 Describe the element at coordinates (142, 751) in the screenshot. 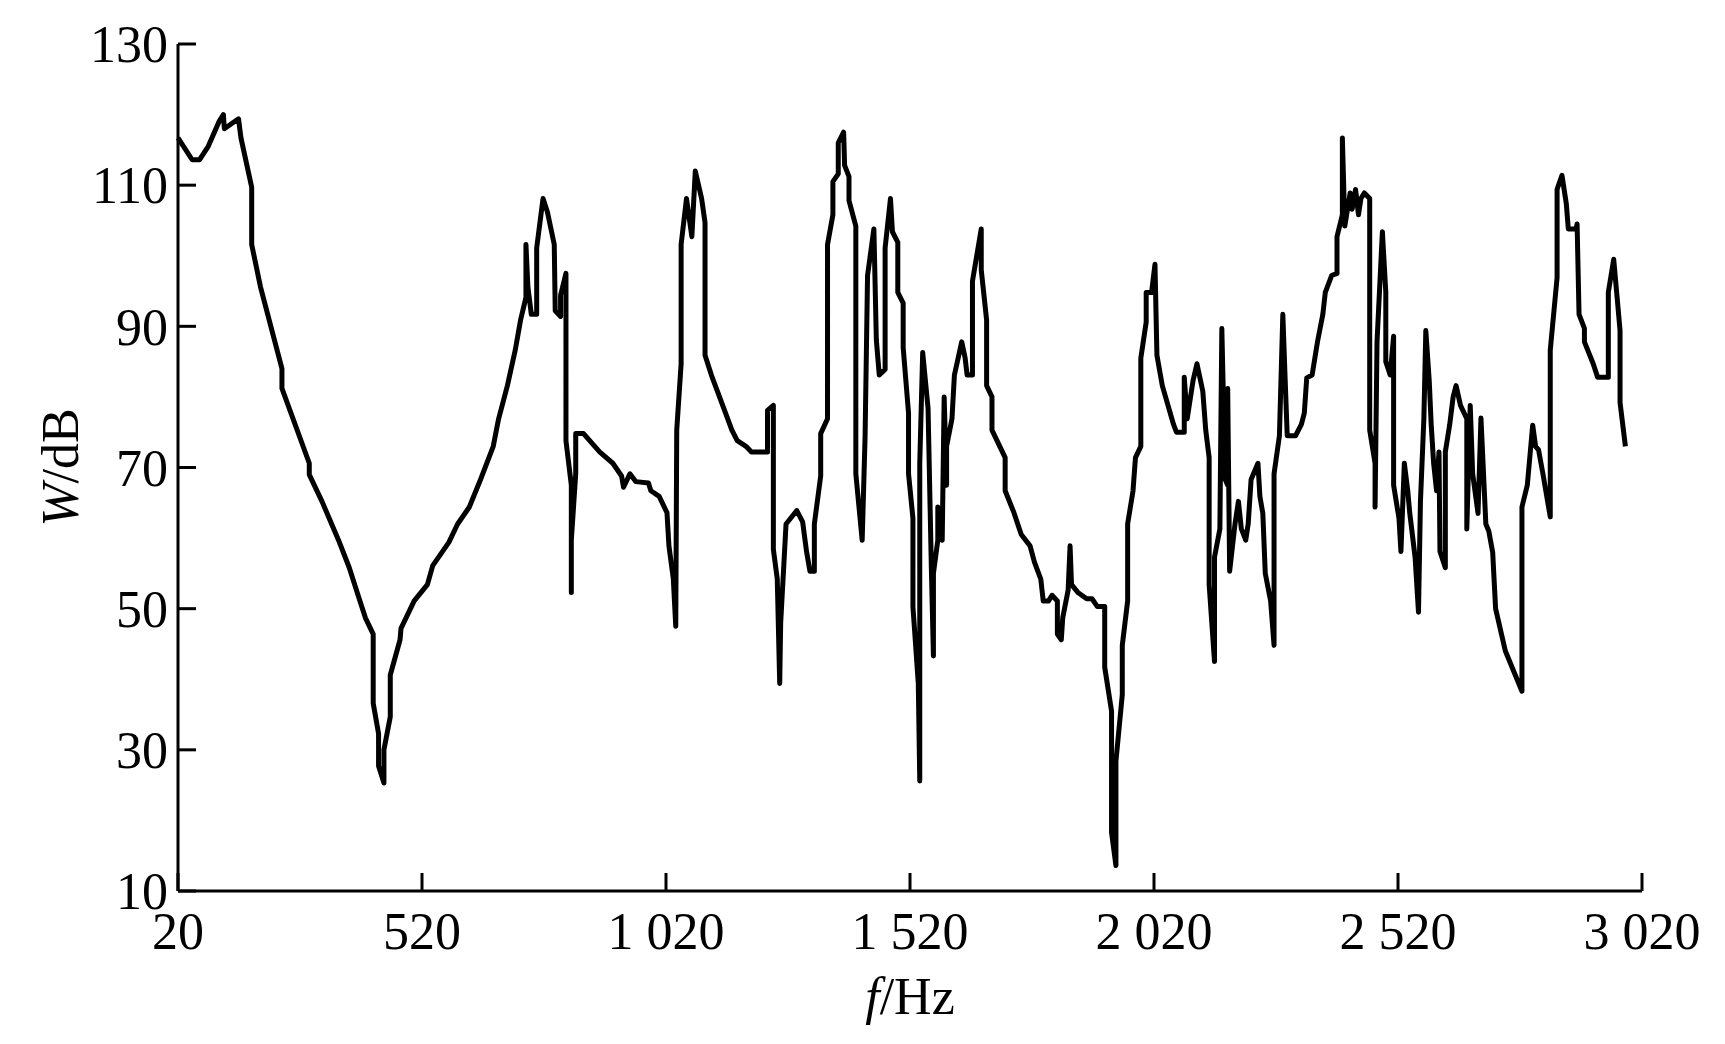

I see `y-tick-label: 30` at that location.